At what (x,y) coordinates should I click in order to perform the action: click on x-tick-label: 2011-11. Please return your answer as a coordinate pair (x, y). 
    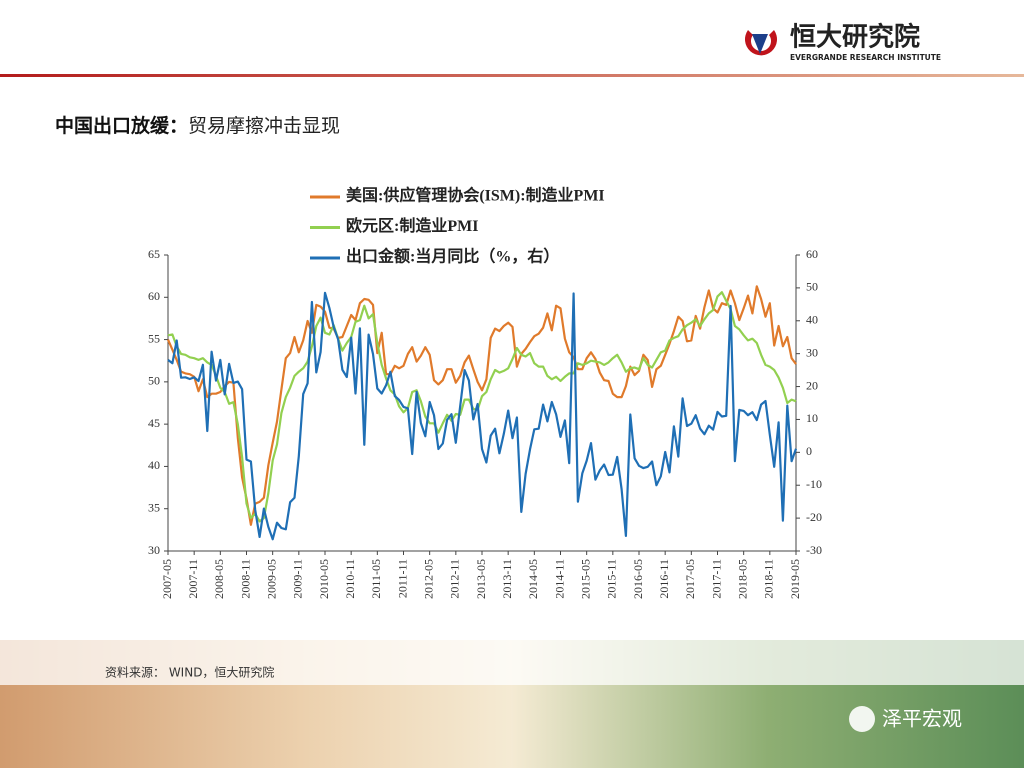
    Looking at the image, I should click on (402, 578).